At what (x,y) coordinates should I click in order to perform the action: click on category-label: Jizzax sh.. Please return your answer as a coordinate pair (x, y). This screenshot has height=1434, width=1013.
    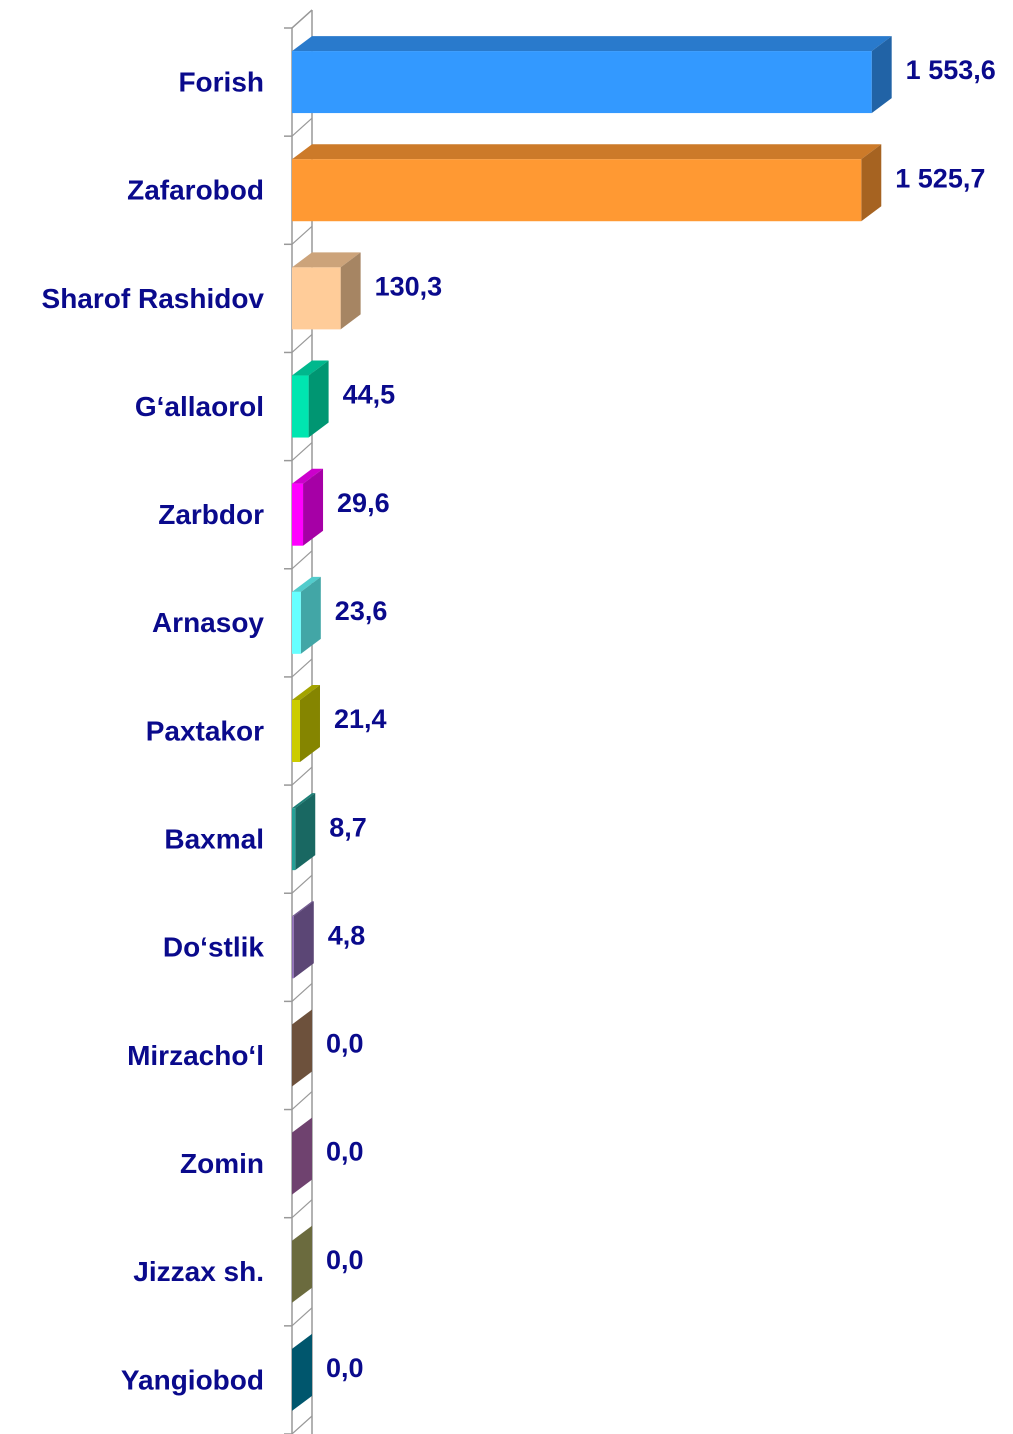
    Looking at the image, I should click on (198, 1271).